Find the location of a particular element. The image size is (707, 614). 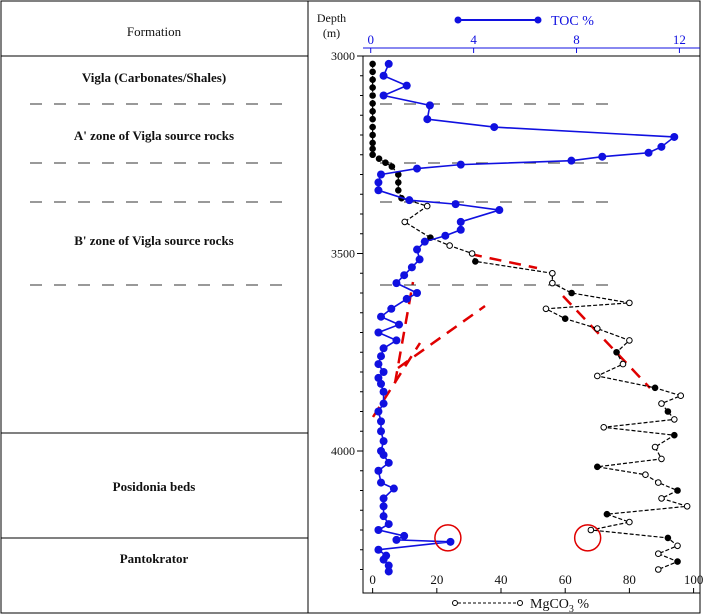

mgco3-tick-label: 40 is located at coordinates (501, 579).